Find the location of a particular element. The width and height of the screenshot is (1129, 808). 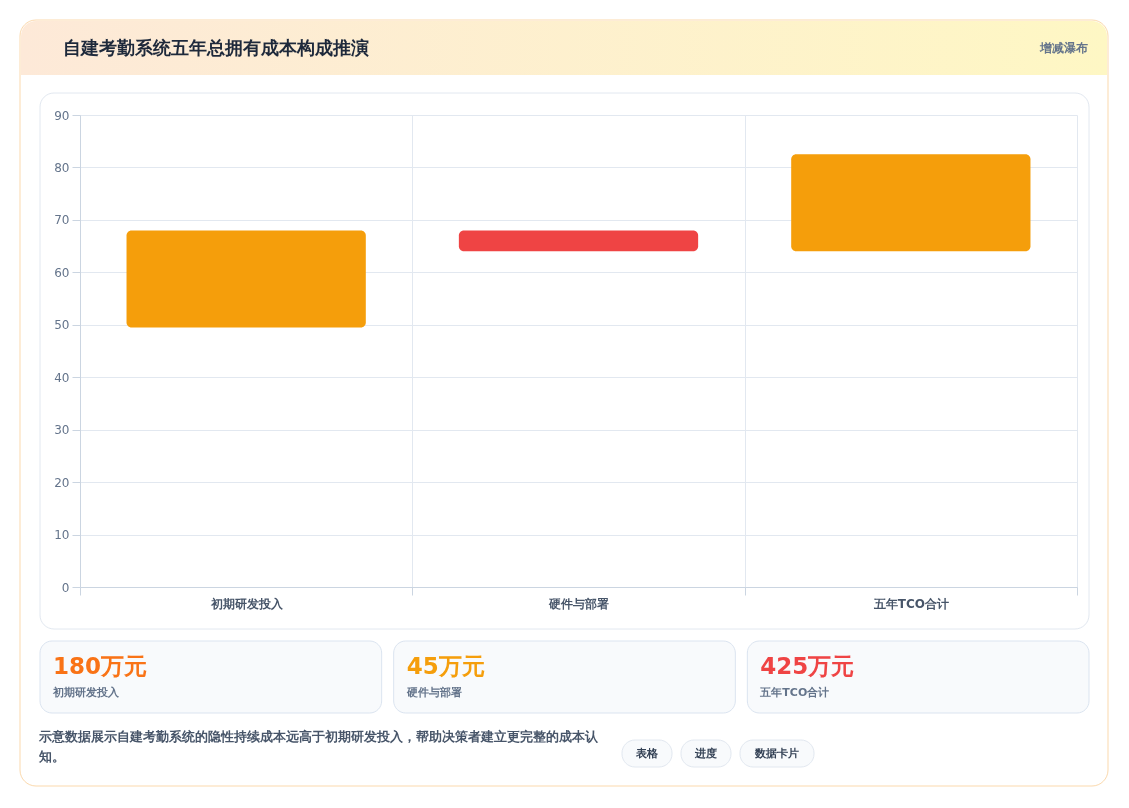

y-tick-label: 60 is located at coordinates (62, 272).